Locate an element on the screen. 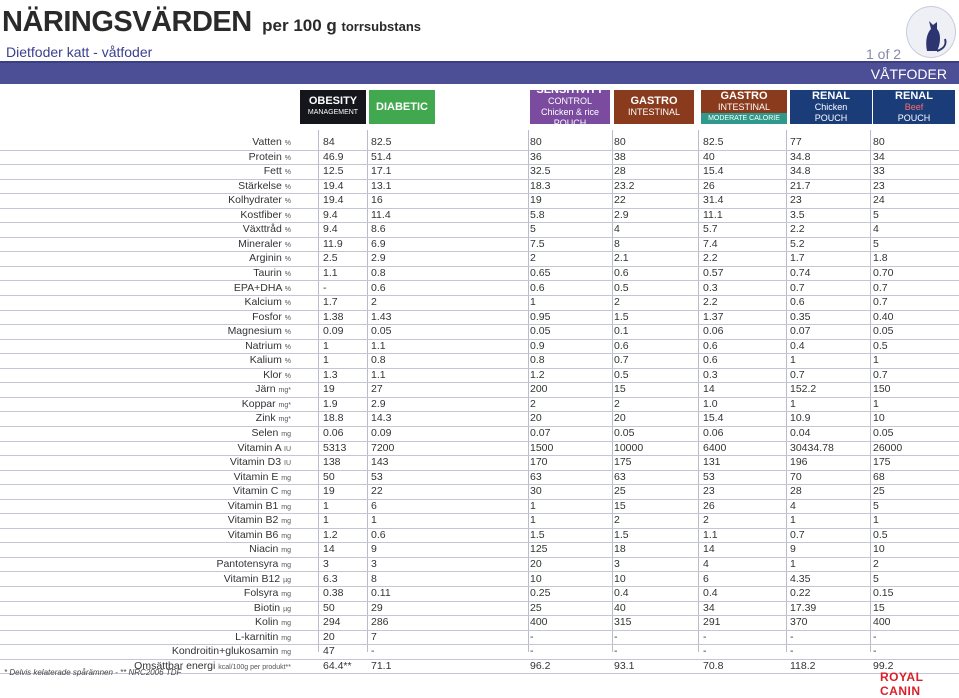 This screenshot has height=698, width=959. table-cell: 53 is located at coordinates (709, 476).